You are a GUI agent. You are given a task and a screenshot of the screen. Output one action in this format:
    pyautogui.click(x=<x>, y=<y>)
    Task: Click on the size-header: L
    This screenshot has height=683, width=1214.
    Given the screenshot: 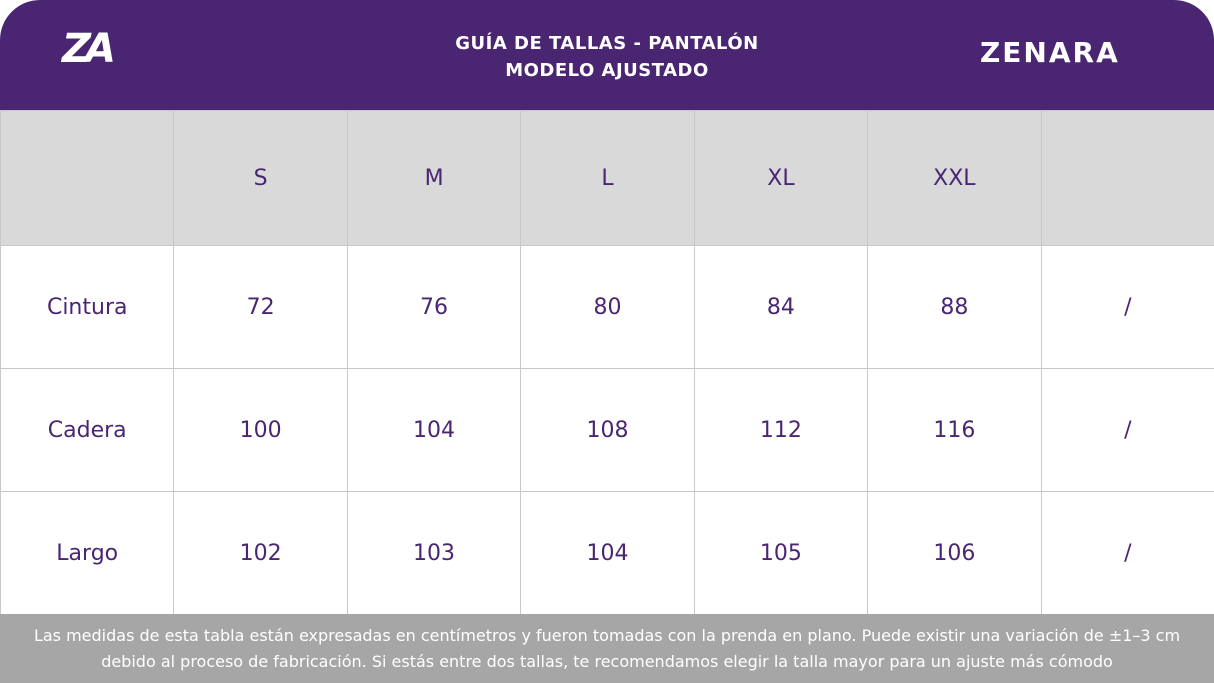 What is the action you would take?
    pyautogui.click(x=607, y=178)
    